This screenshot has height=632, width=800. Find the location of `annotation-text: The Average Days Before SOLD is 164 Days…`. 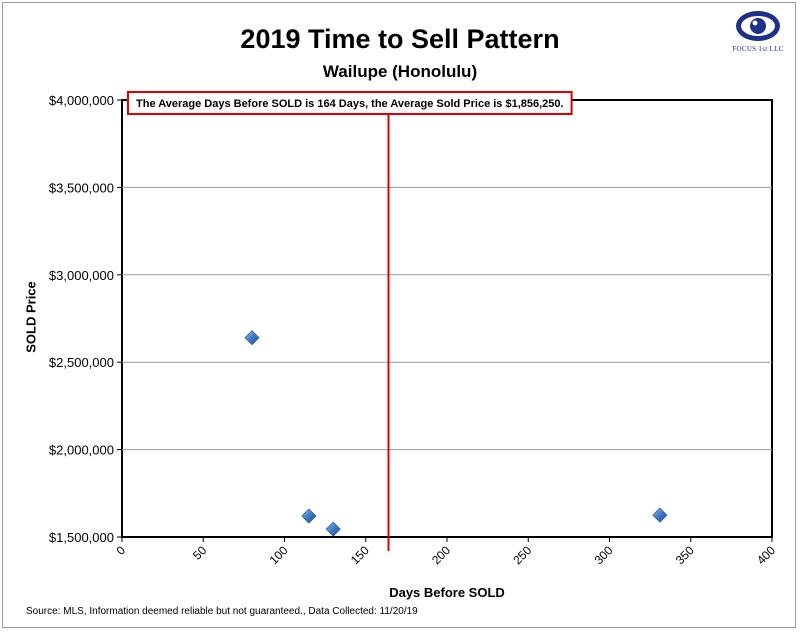

annotation-text: The Average Days Before SOLD is 164 Days… is located at coordinates (350, 104).